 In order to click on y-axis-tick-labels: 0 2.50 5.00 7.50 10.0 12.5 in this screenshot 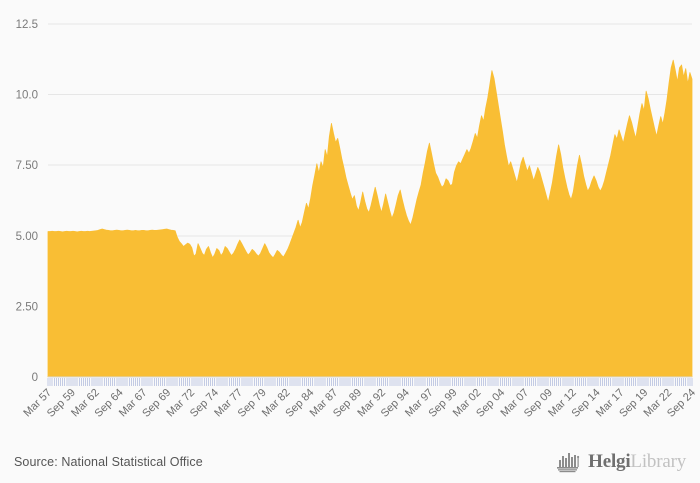, I will do `click(27, 201)`.